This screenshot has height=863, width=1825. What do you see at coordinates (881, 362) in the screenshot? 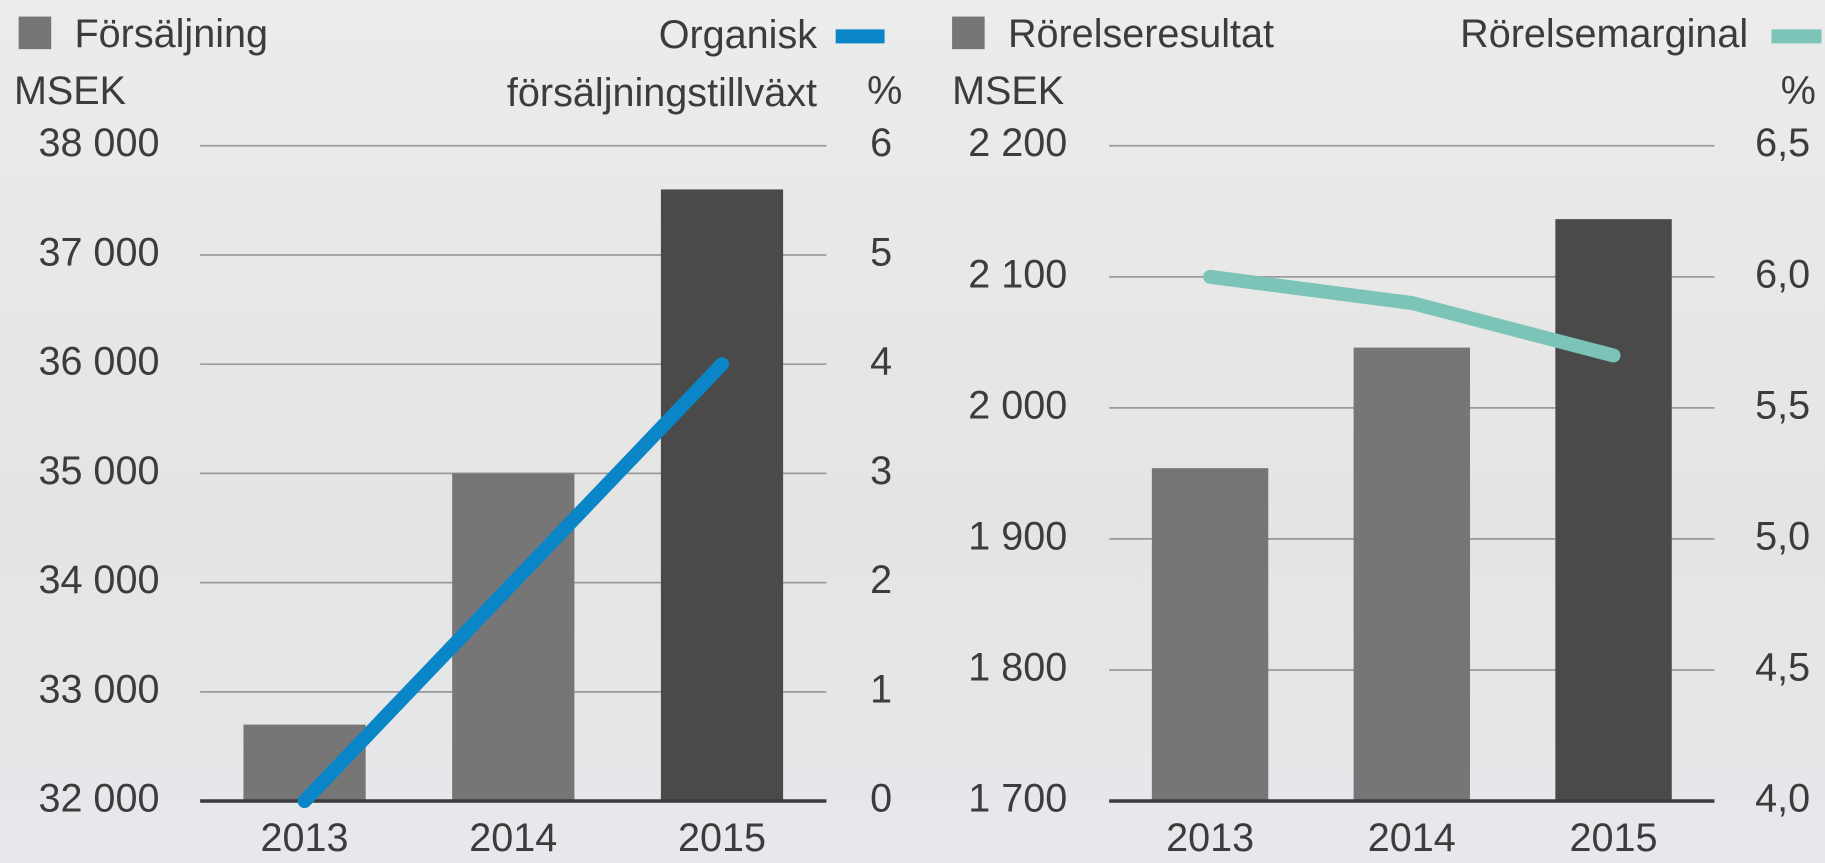
I see `y2-tick-label: 4` at bounding box center [881, 362].